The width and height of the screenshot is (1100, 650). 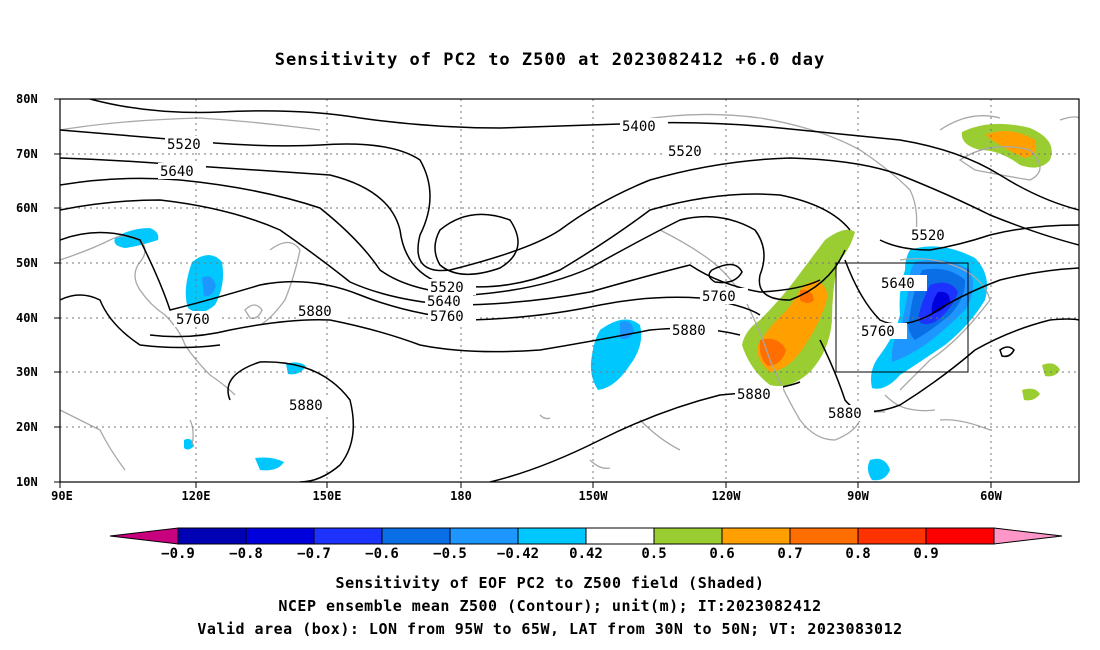 I want to click on lon-label-120w: 120W, so click(x=727, y=496).